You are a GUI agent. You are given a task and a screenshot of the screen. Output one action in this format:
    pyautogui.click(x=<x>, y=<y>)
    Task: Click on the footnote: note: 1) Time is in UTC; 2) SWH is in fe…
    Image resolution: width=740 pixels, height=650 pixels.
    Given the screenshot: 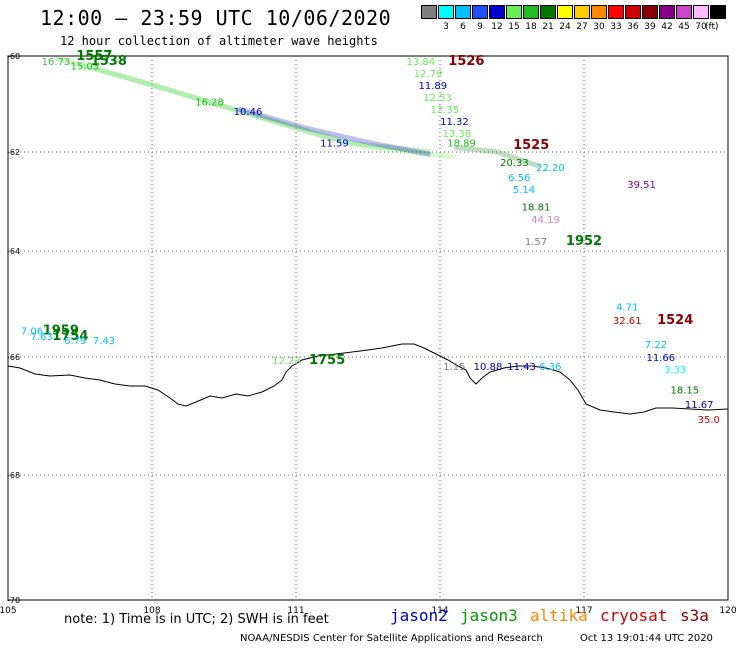 What is the action you would take?
    pyautogui.click(x=196, y=619)
    